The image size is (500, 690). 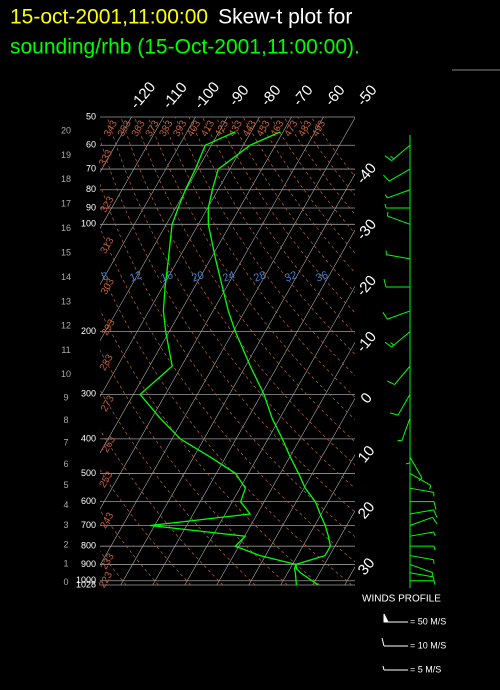 I want to click on y-tick-label: 80, so click(x=91, y=189).